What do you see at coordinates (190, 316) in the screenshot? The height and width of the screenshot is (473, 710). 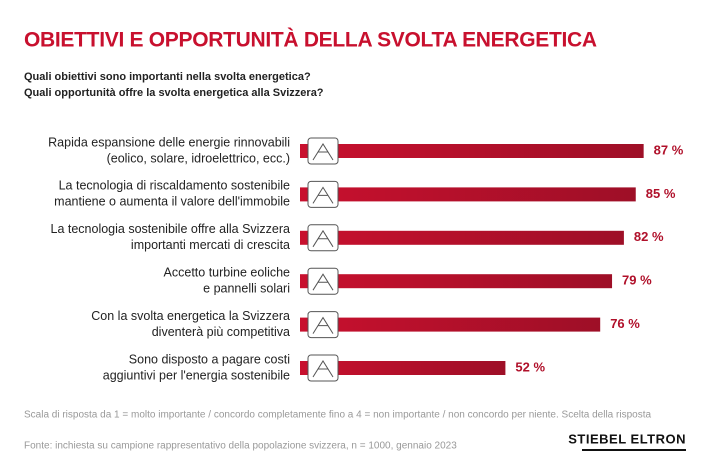 I see `category-label: Con la svolta energetica la Svizzera` at bounding box center [190, 316].